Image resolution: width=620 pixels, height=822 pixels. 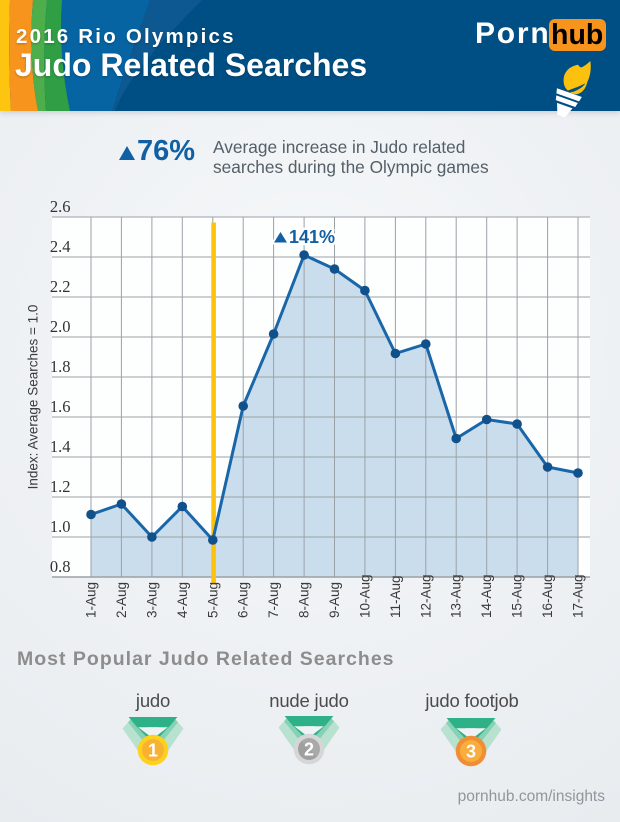 I want to click on svg-text: 17-Aug, so click(x=578, y=596).